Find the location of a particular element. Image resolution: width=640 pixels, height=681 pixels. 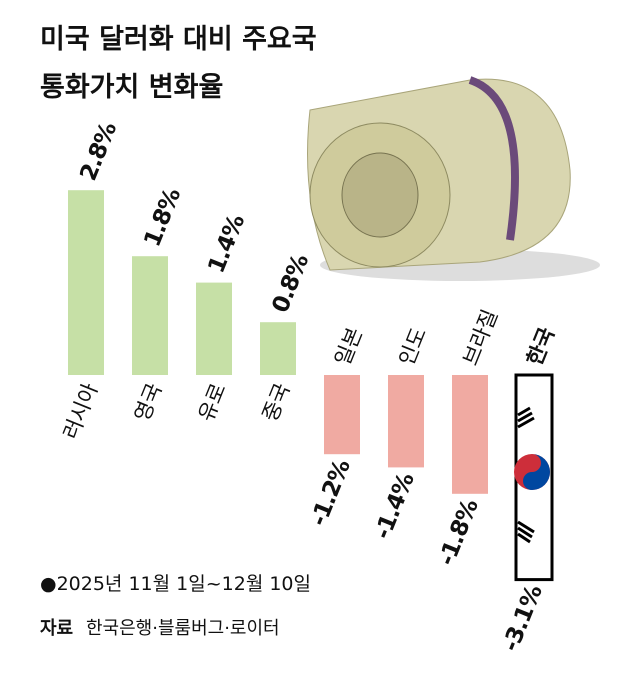

category-label: 인도 is located at coordinates (412, 346).